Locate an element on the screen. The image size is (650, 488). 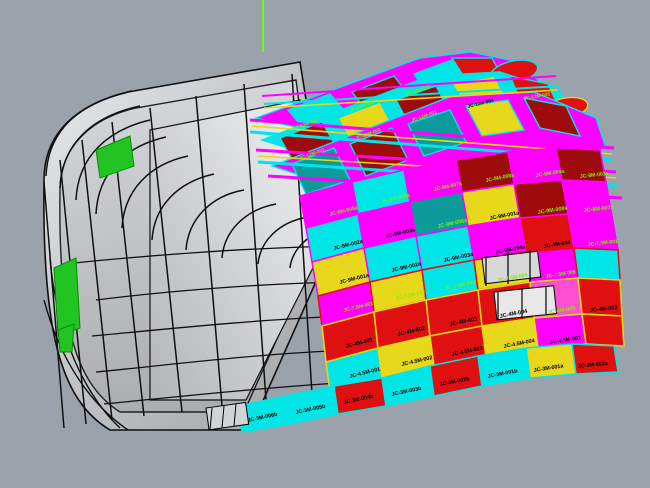
block-label: JC-7.5M-004 is located at coordinates (512, 278).